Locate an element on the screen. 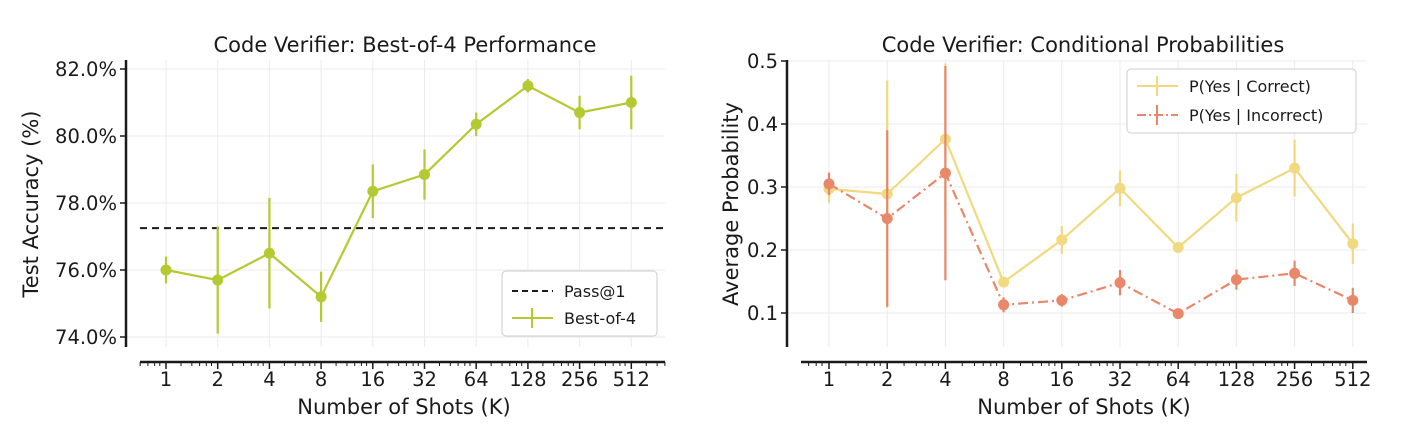 The width and height of the screenshot is (1413, 439). y-tick-label: 0.4 is located at coordinates (762, 124).